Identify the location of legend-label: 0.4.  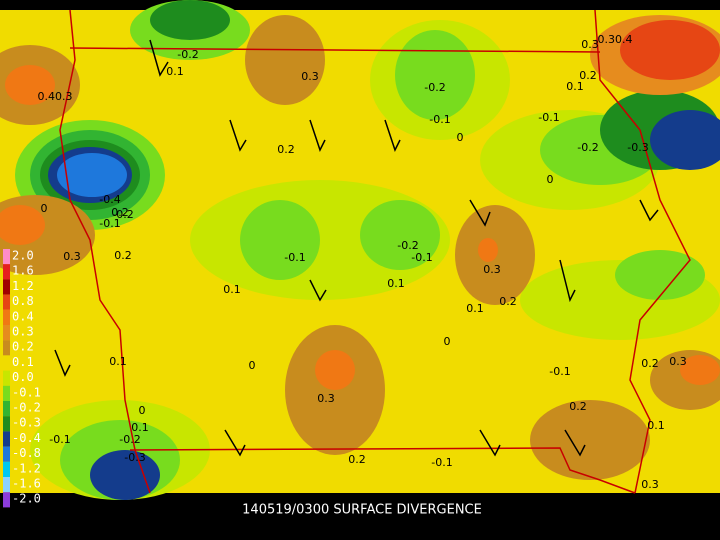
(23, 316).